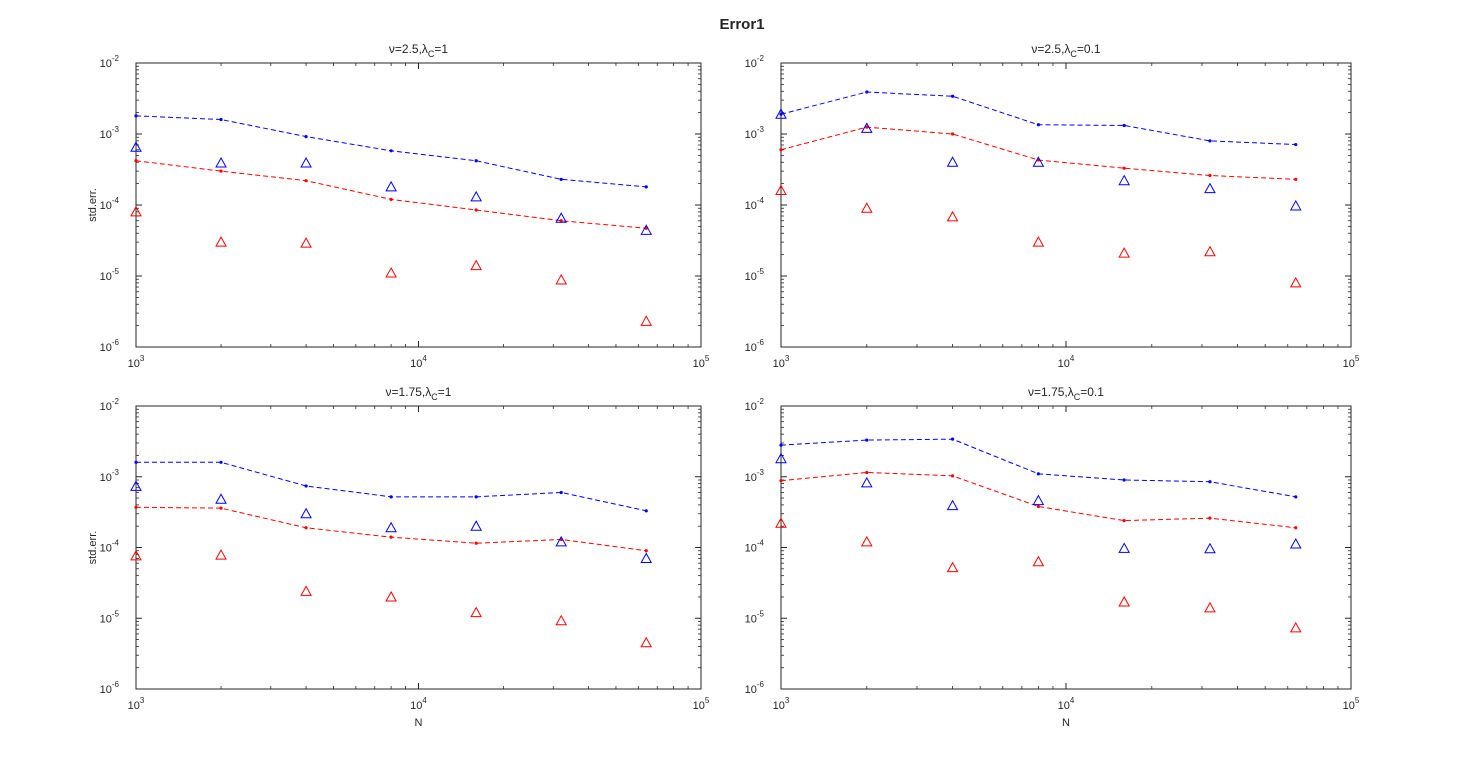 The image size is (1484, 772). I want to click on y-tick-label-exponent: -4, so click(116, 543).